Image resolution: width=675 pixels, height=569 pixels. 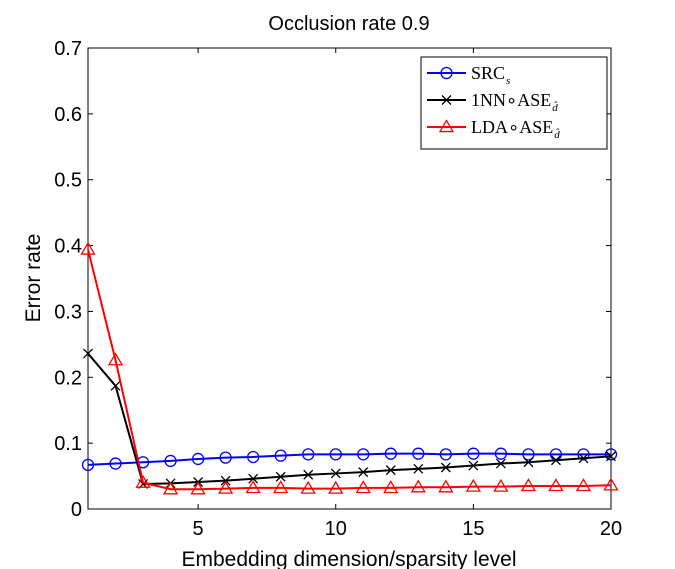 What do you see at coordinates (336, 529) in the screenshot?
I see `x-tick-label: 10` at bounding box center [336, 529].